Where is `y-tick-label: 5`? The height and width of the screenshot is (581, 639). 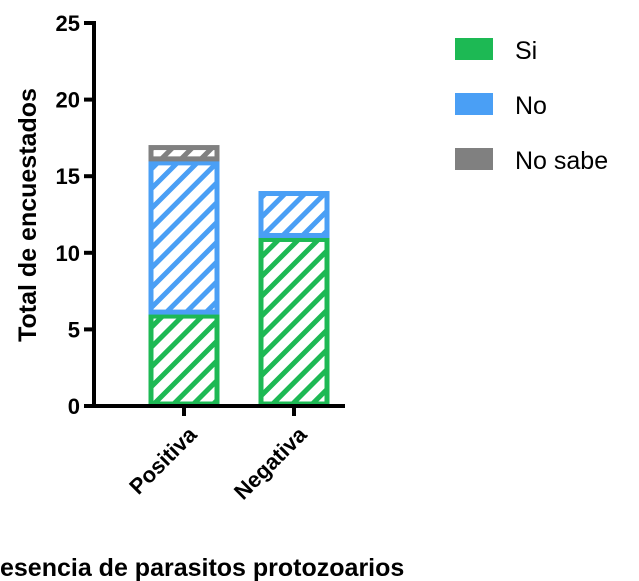 y-tick-label: 5 is located at coordinates (74, 329).